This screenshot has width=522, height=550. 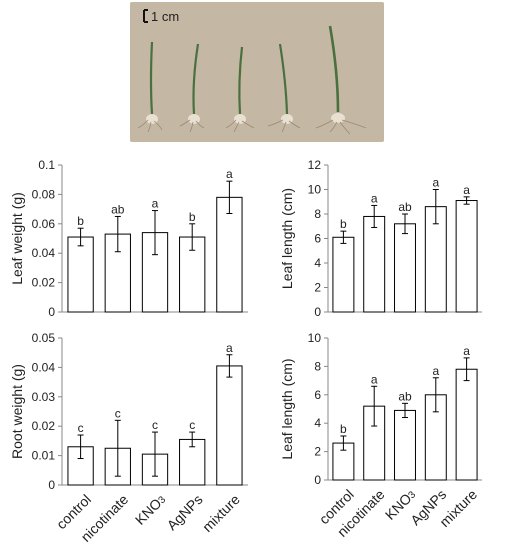 What do you see at coordinates (257, 72) in the screenshot?
I see `seedling-photo: 1 cm` at bounding box center [257, 72].